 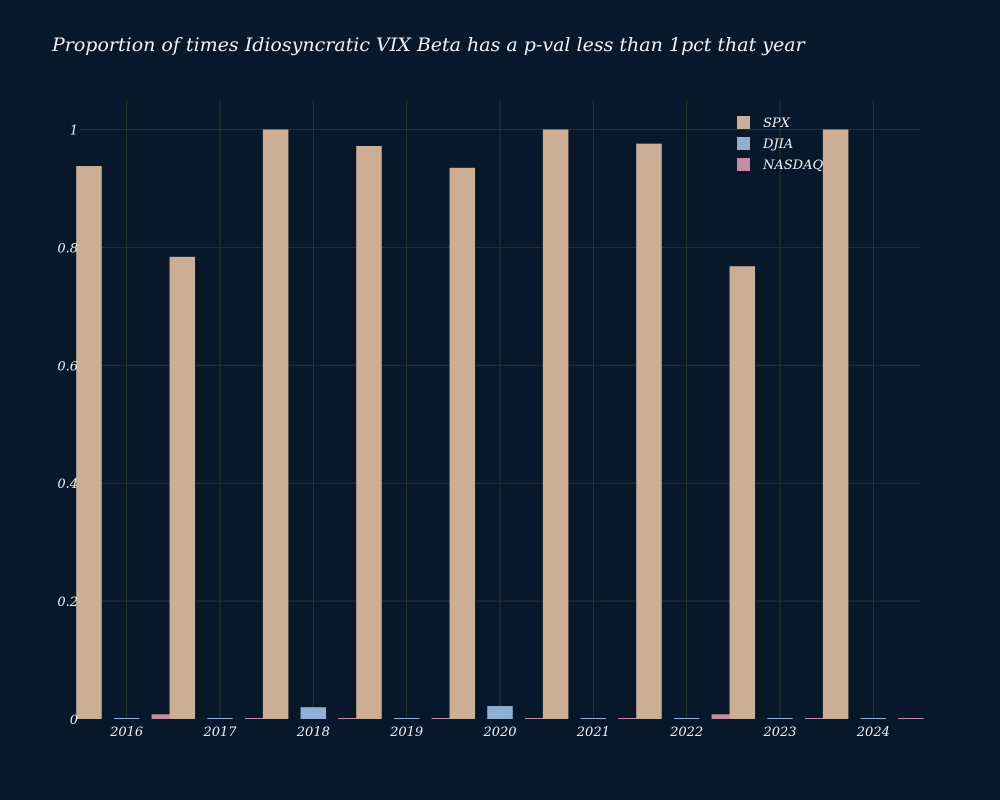 What do you see at coordinates (779, 732) in the screenshot?
I see `x-tick-label: 2023` at bounding box center [779, 732].